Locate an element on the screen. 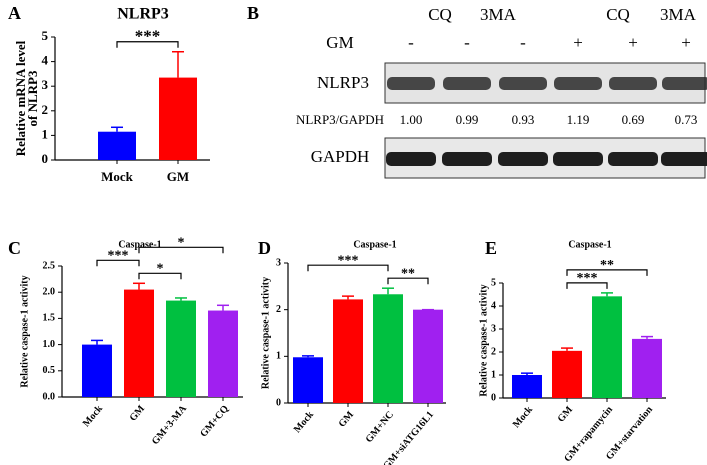 This screenshot has height=465, width=707. x-tick-label: GM+NC is located at coordinates (380, 427).